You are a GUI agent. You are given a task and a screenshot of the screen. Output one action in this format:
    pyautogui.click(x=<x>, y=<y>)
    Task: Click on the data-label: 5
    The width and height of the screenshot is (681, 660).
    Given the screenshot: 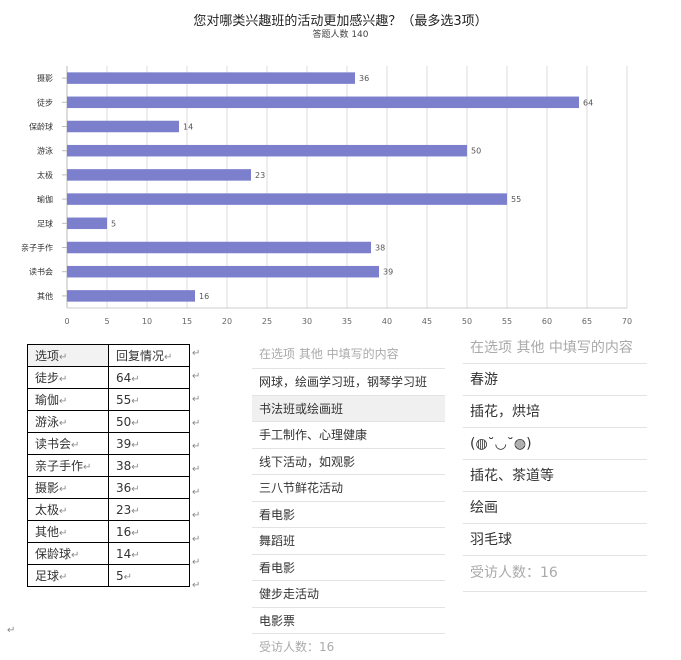 What is the action you would take?
    pyautogui.click(x=113, y=223)
    